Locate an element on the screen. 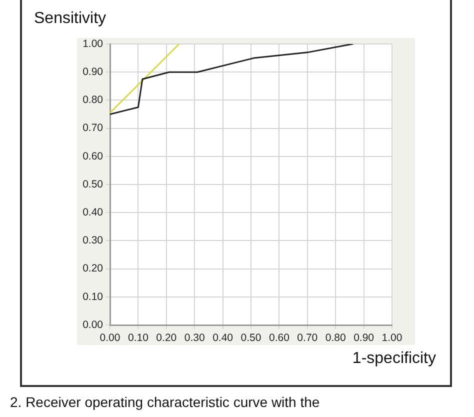  y-tick-label: 0.90 is located at coordinates (93, 72).